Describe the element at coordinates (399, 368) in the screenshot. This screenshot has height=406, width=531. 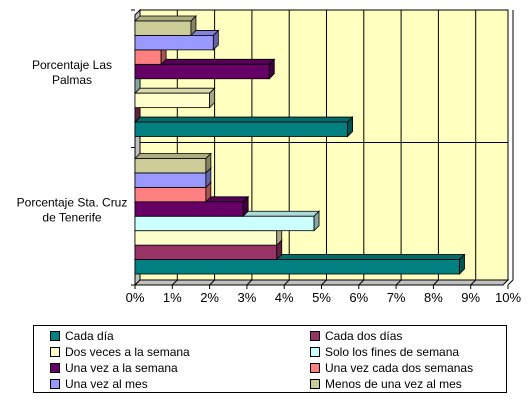
I see `legend-label: Una vez cada dos semanas` at that location.